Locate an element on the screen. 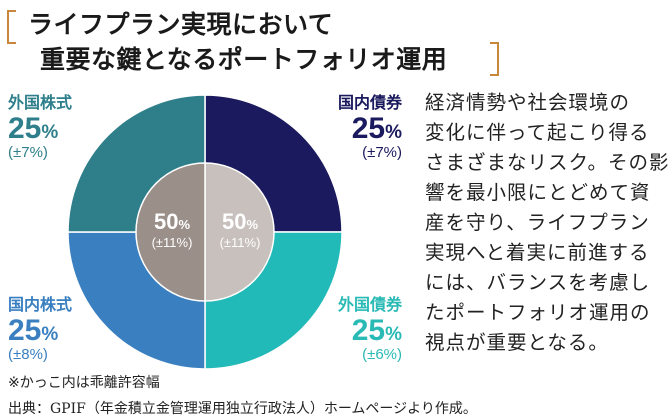  inner-label-stocks: 50% (±11%) is located at coordinates (172, 229).